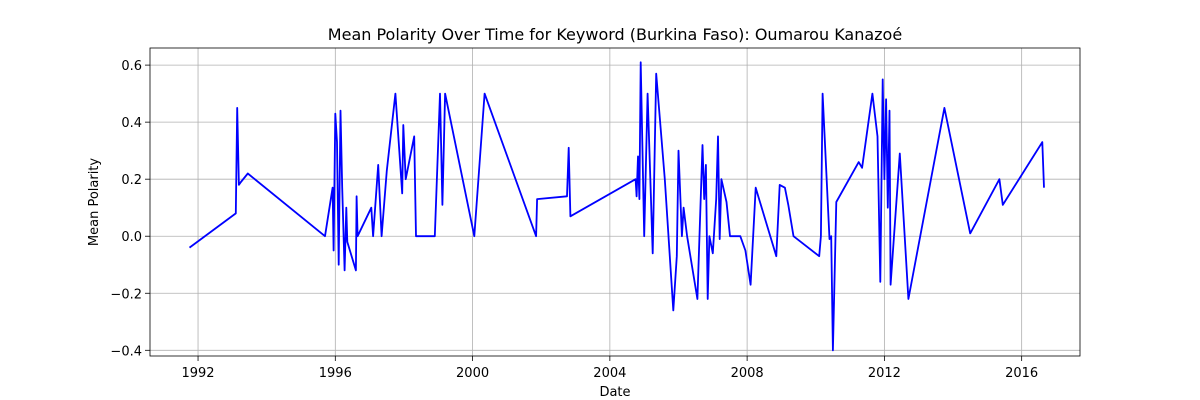 This screenshot has width=1200, height=400. What do you see at coordinates (131, 123) in the screenshot?
I see `y-tick-label: 0.4` at bounding box center [131, 123].